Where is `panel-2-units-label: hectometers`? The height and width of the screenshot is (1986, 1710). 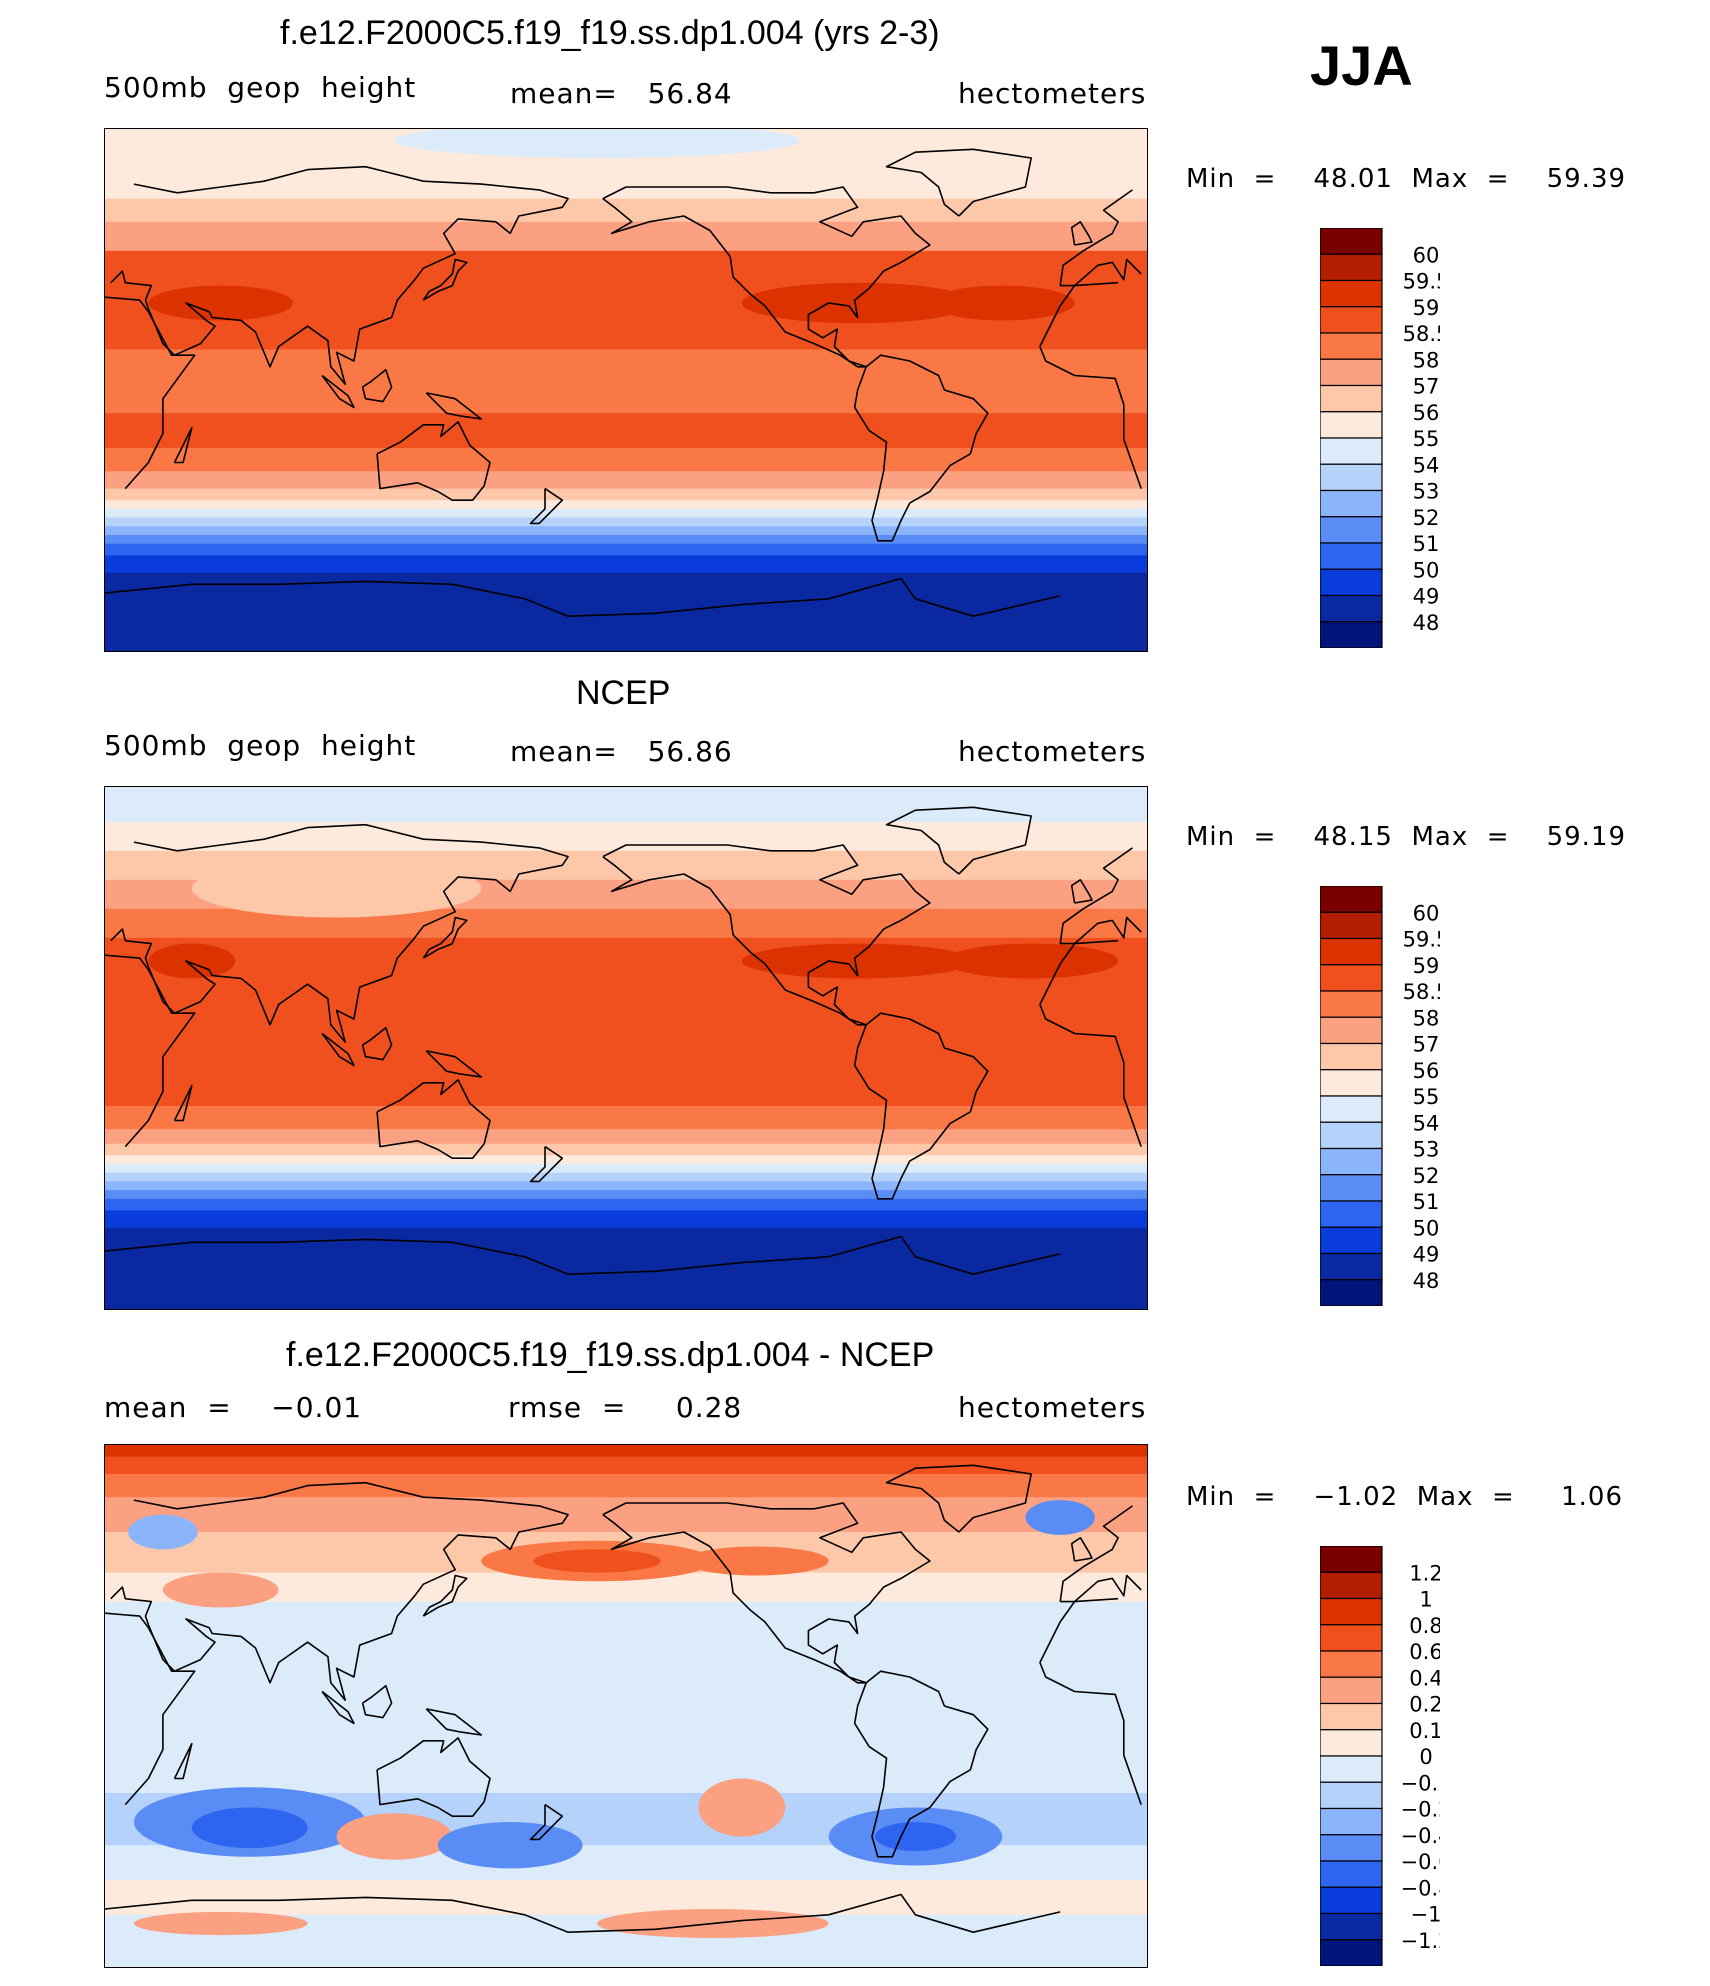
panel-2-units-label: hectometers is located at coordinates (1052, 751).